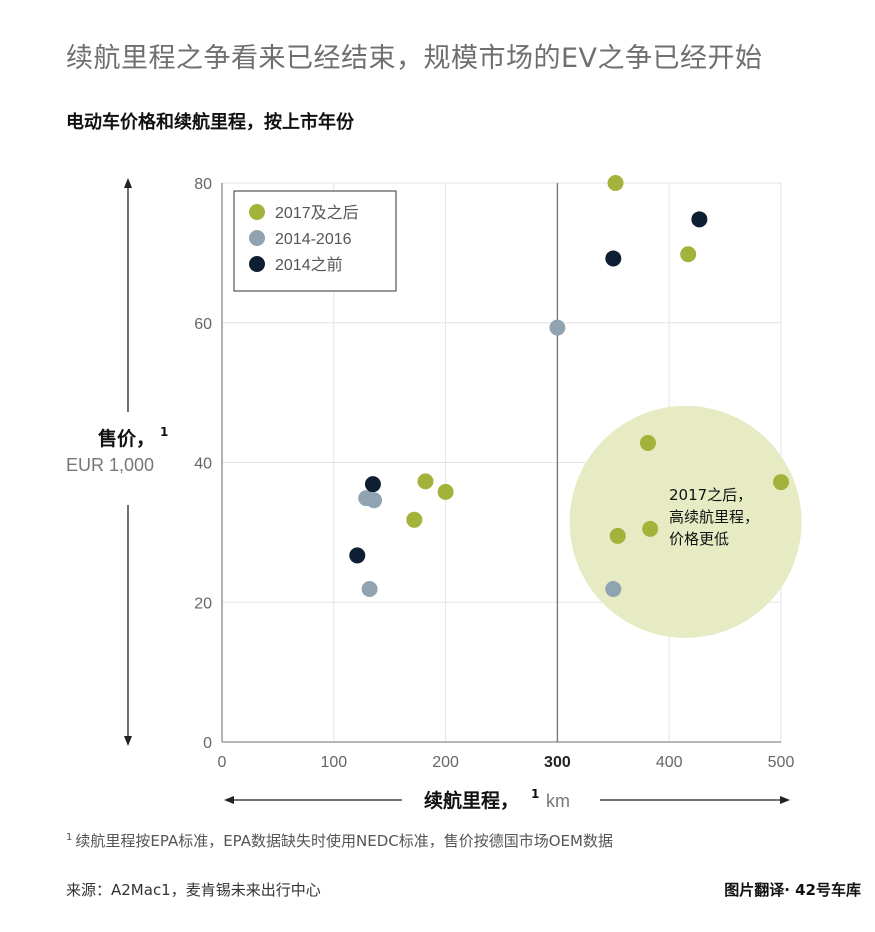 This screenshot has width=875, height=932. What do you see at coordinates (207, 743) in the screenshot?
I see `y-tick-label: 0` at bounding box center [207, 743].